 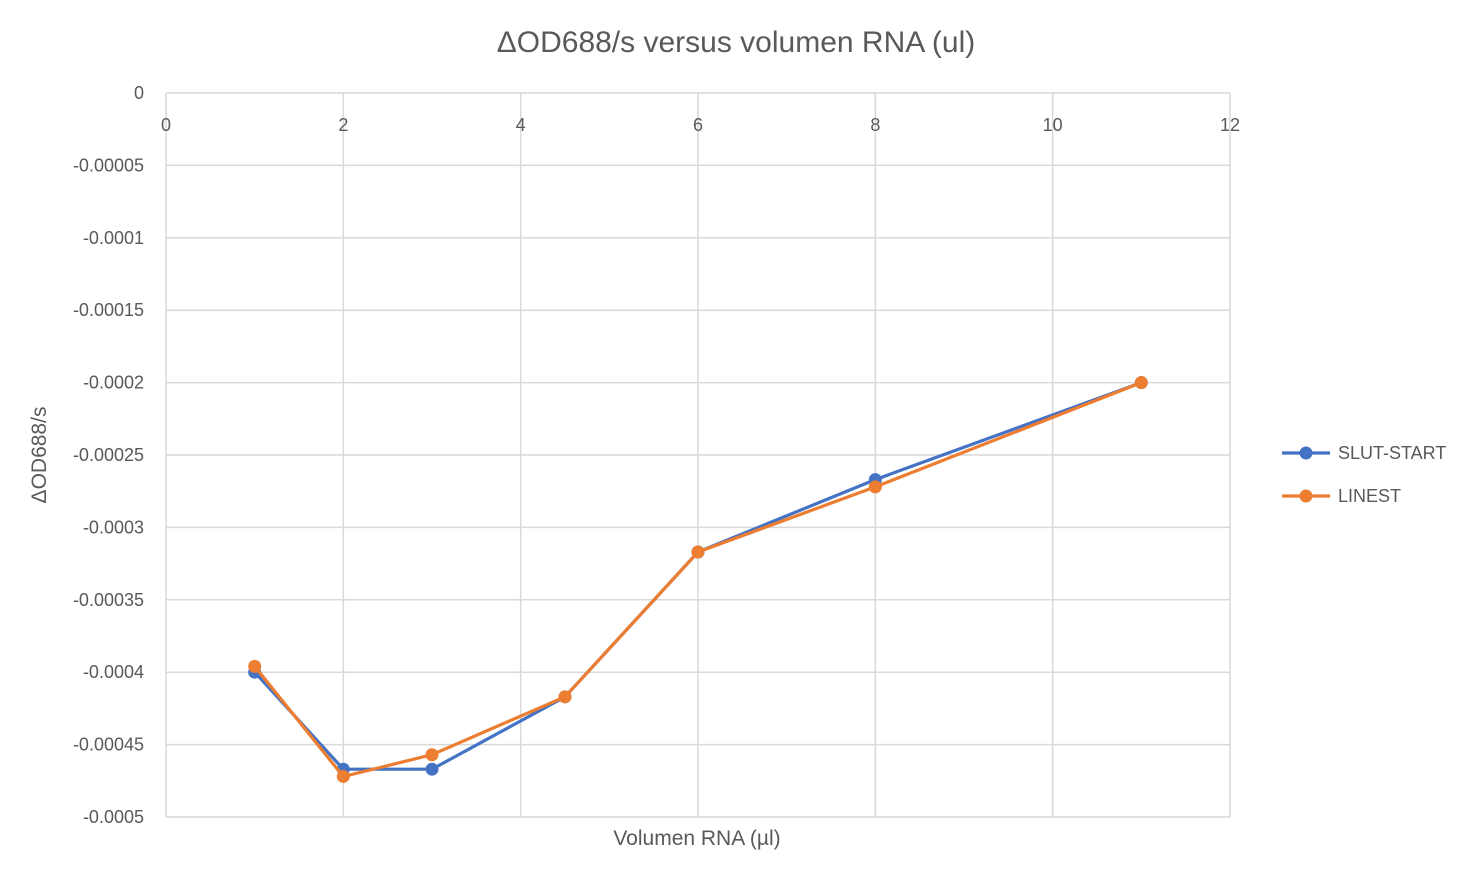 I want to click on y-tick-label: 0, so click(x=139, y=93).